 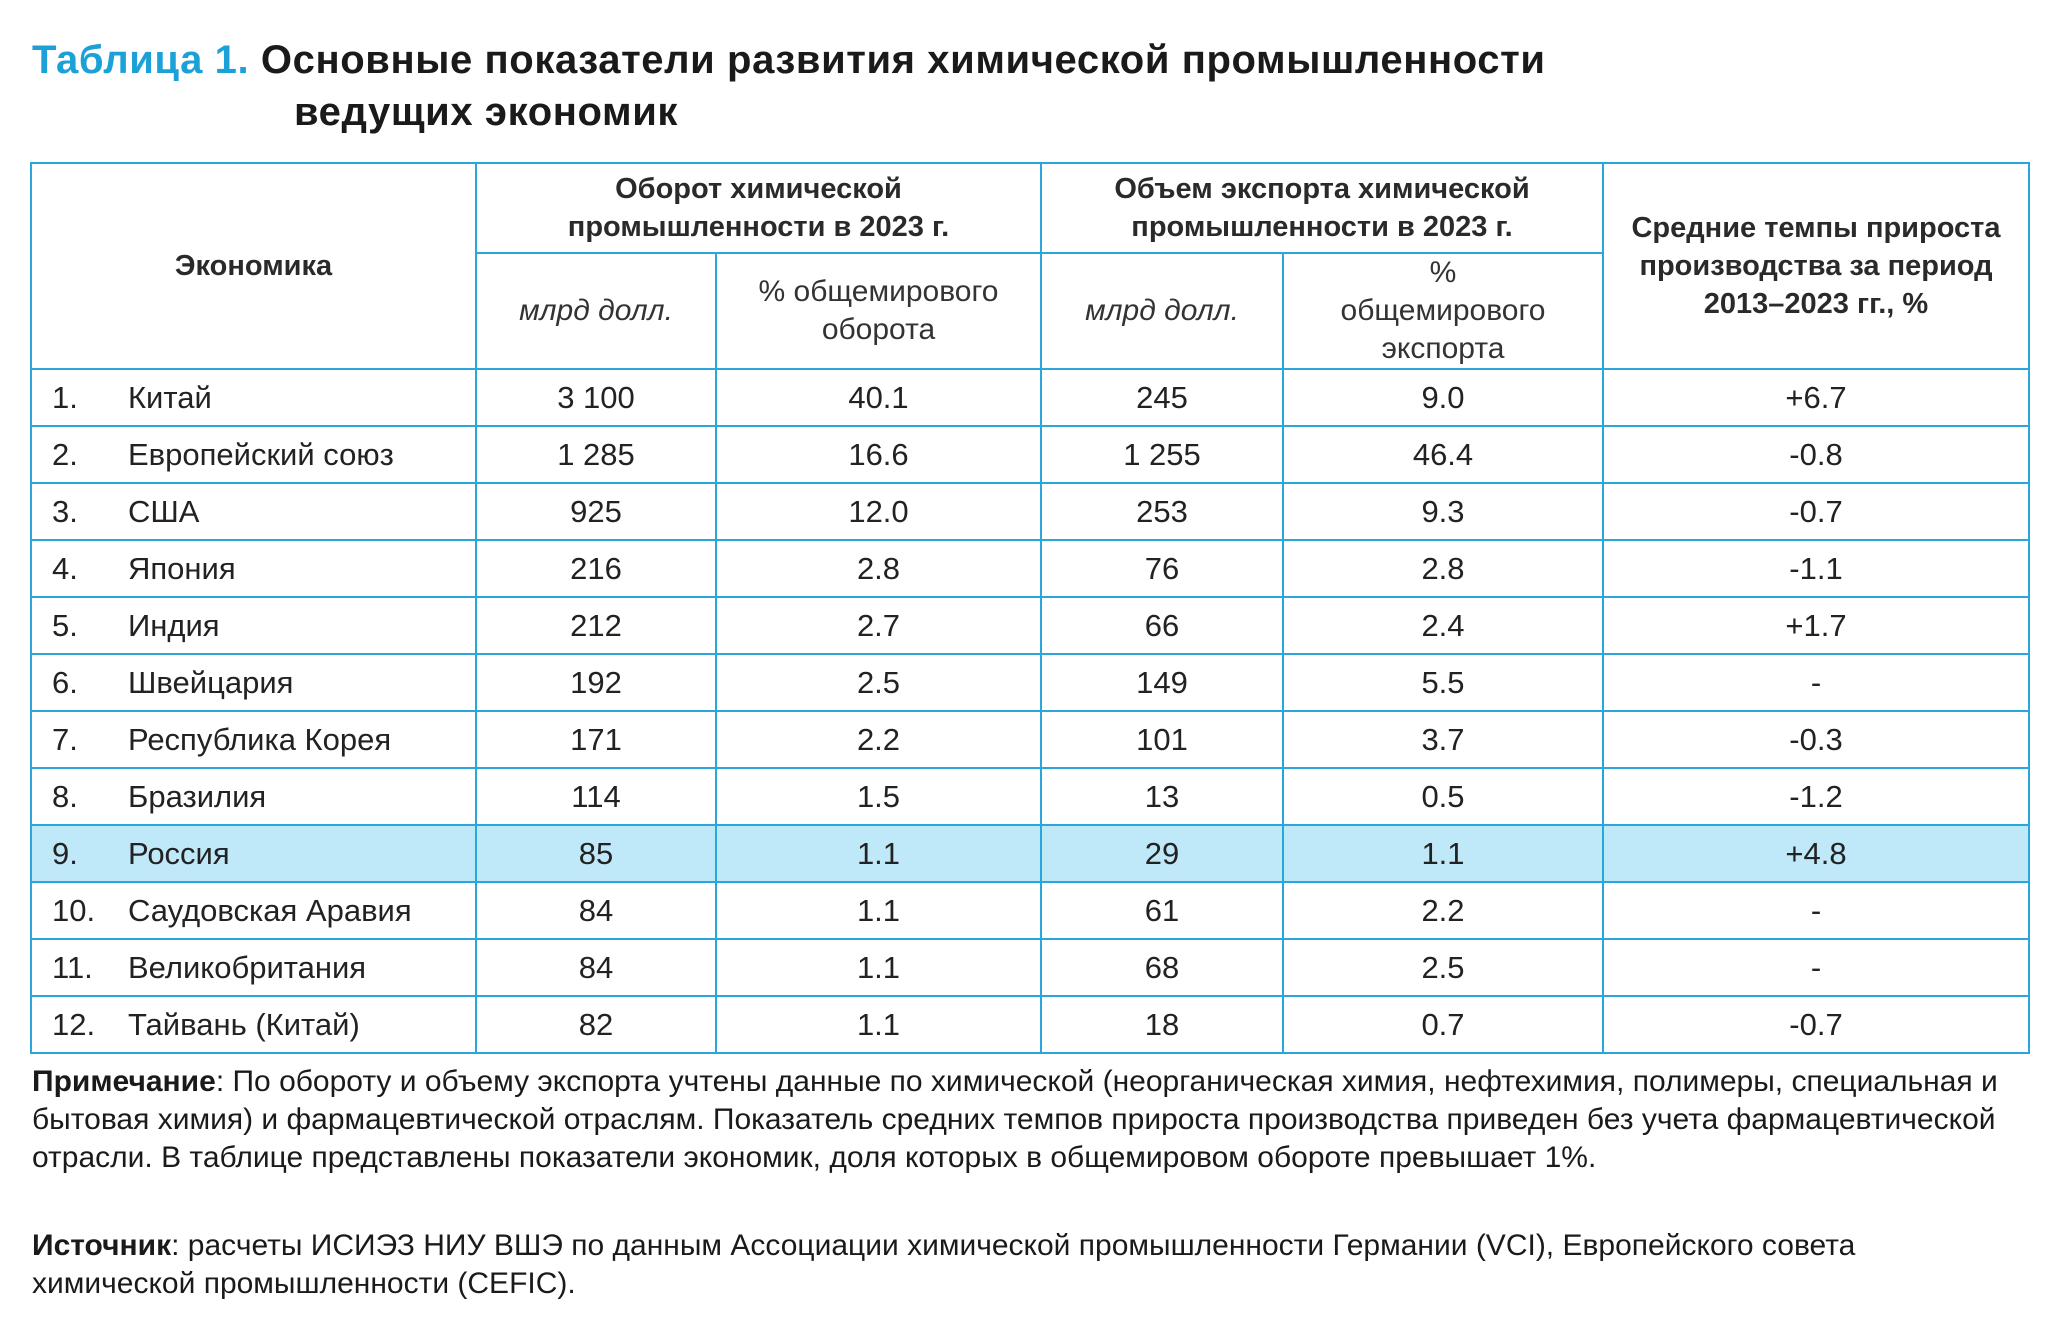 What do you see at coordinates (596, 1024) in the screenshot?
I see `cell-turnover-bn: 82` at bounding box center [596, 1024].